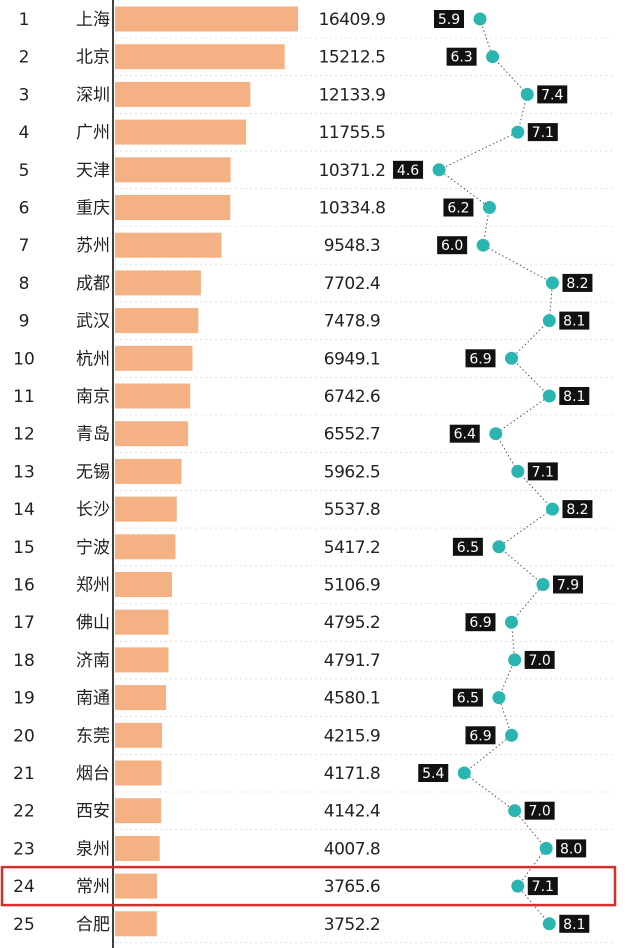  What do you see at coordinates (352, 246) in the screenshot?
I see `gdp-value-label: 9548.3` at bounding box center [352, 246].